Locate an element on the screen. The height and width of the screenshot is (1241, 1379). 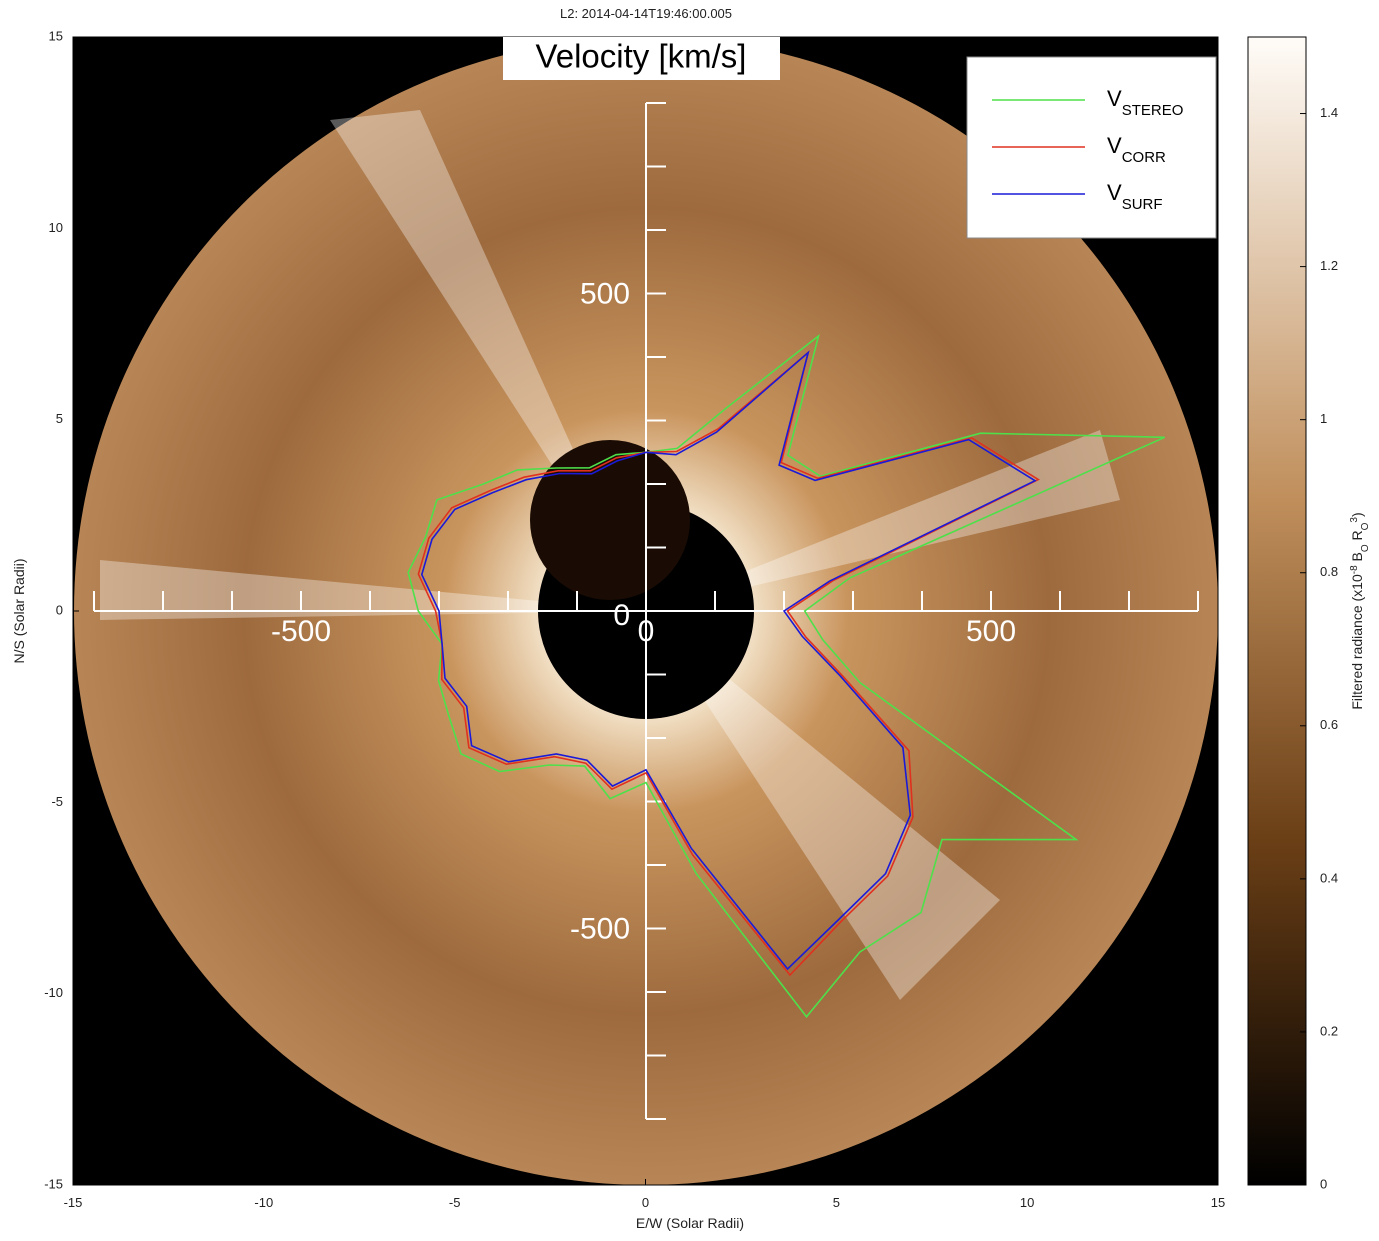
y-tick-label: 15 is located at coordinates (56, 35).